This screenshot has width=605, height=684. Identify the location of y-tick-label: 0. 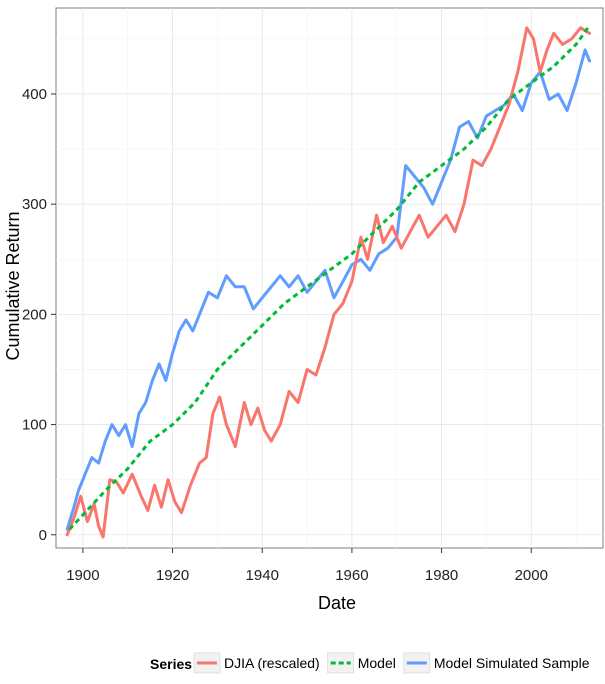
(43, 535).